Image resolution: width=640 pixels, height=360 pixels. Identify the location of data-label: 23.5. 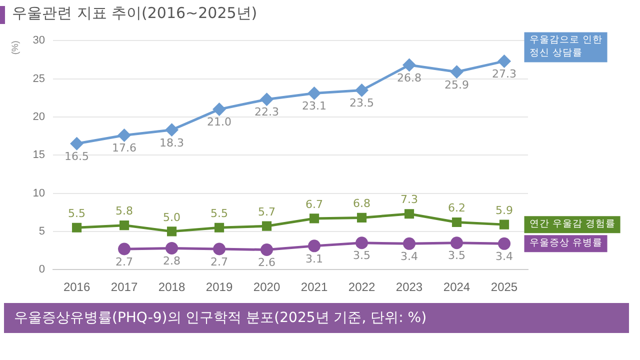
(362, 103).